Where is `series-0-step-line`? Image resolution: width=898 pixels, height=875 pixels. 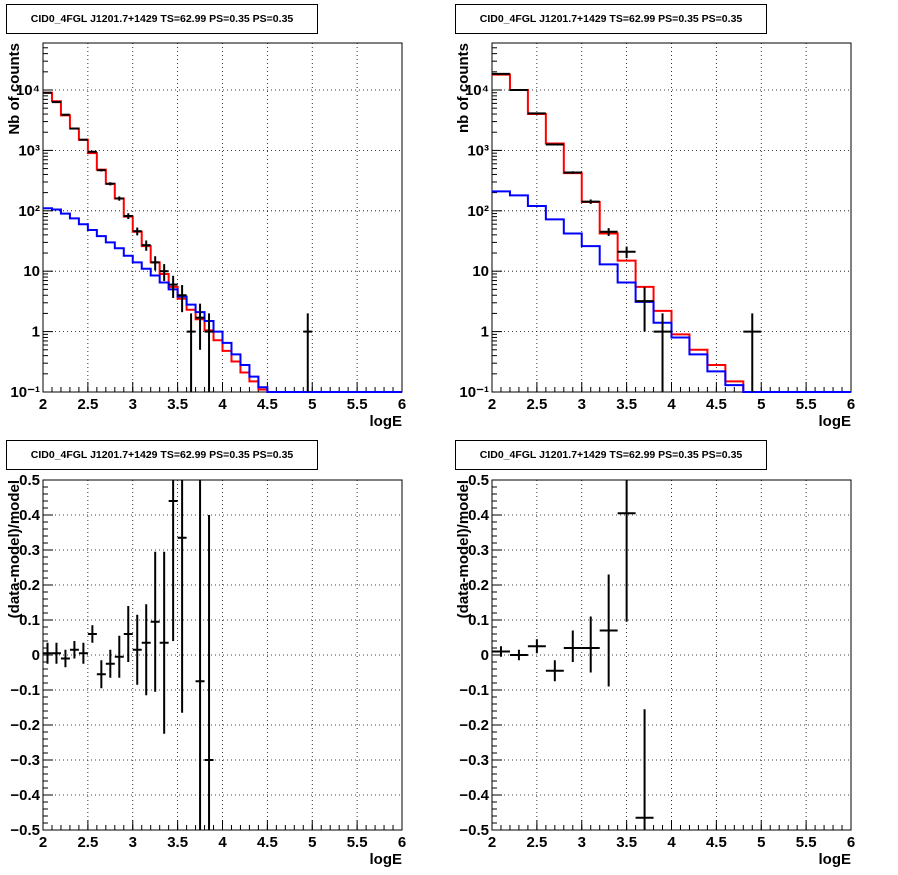 series-0-step-line is located at coordinates (222, 242).